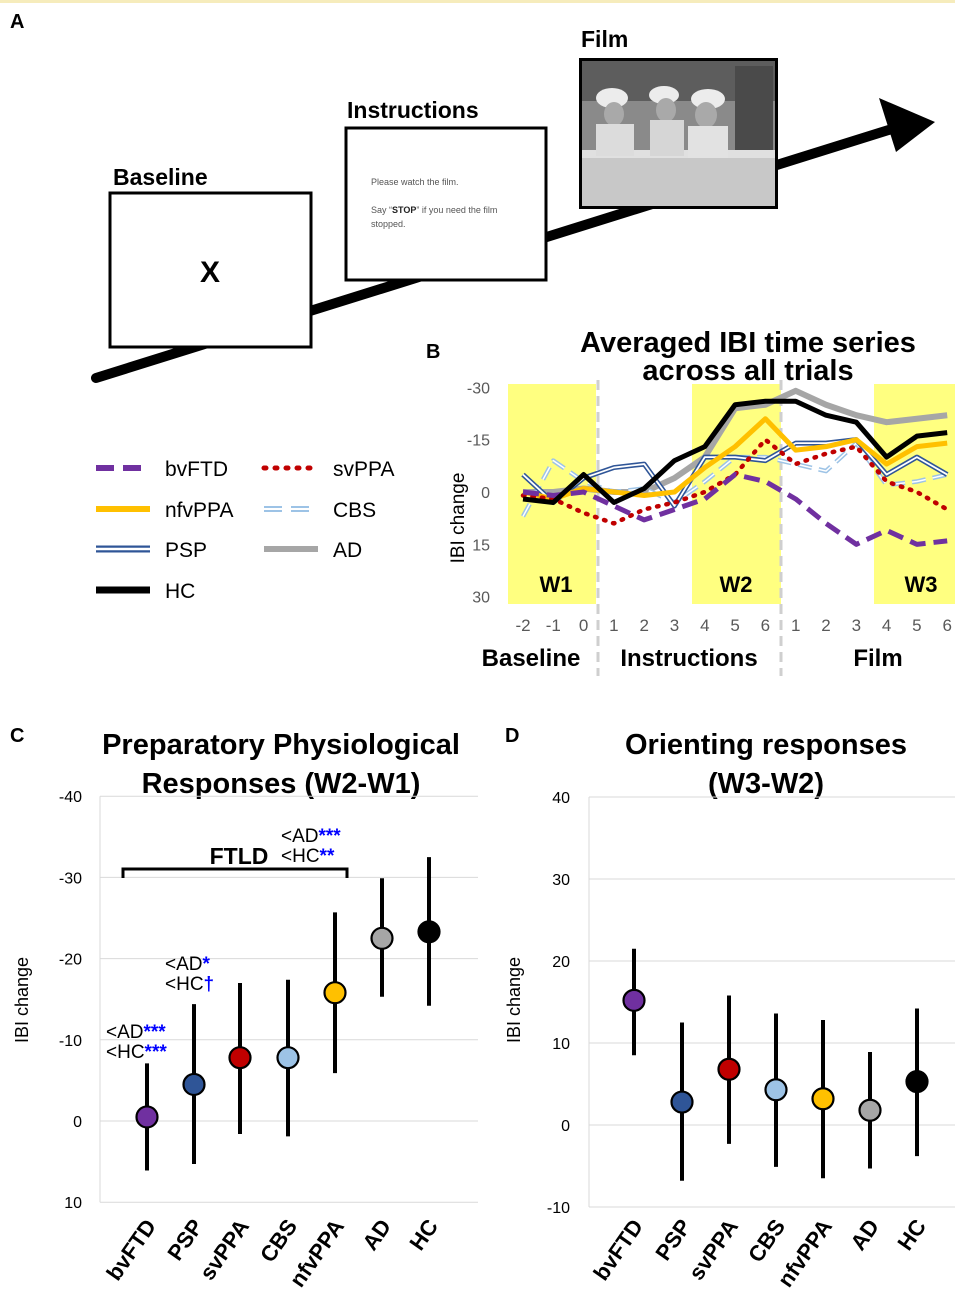  I want to click on legend-item-cbs: CBS, so click(320, 510).